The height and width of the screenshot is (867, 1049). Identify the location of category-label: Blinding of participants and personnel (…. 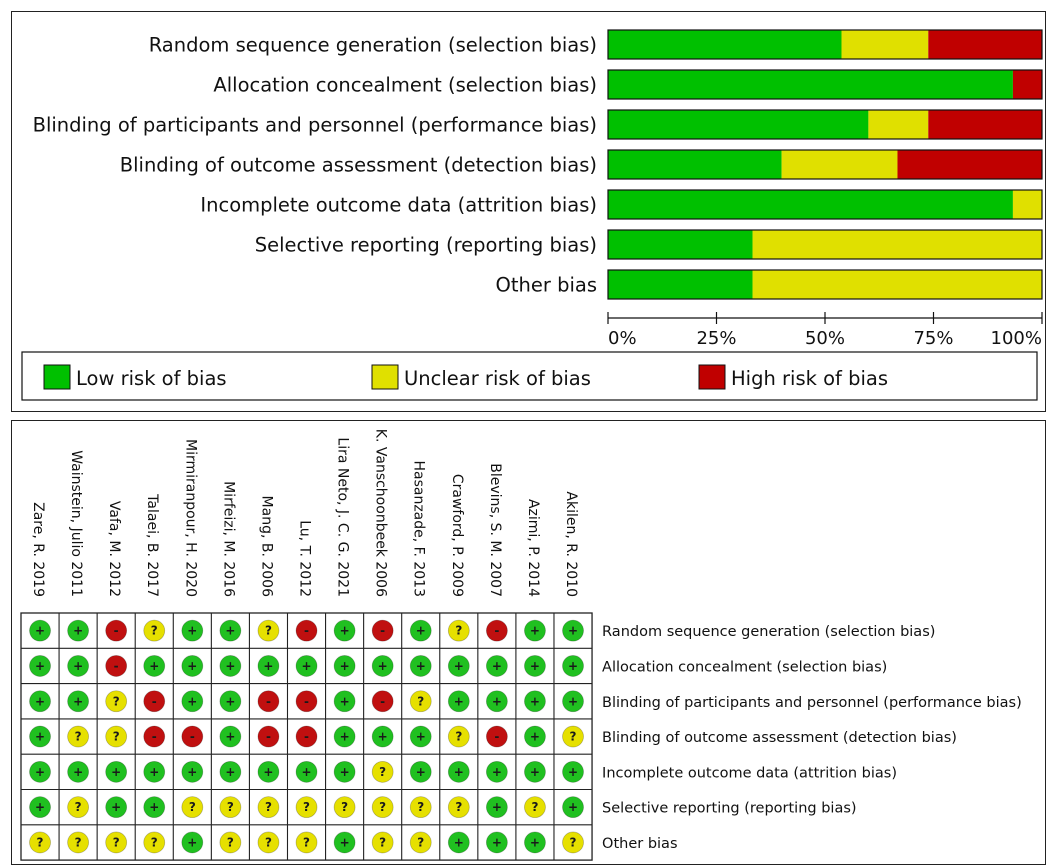
(315, 125).